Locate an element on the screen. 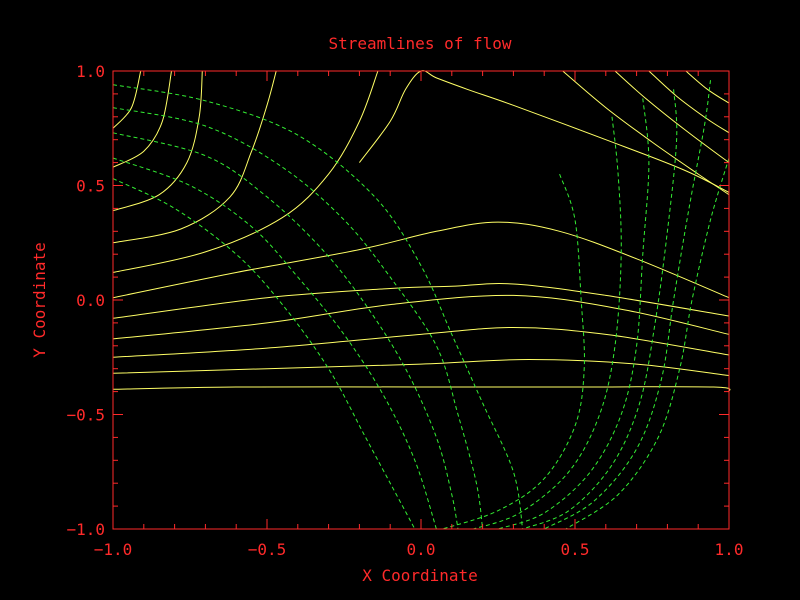 The width and height of the screenshot is (800, 600). y-tick-label: 1.0 is located at coordinates (90, 71).